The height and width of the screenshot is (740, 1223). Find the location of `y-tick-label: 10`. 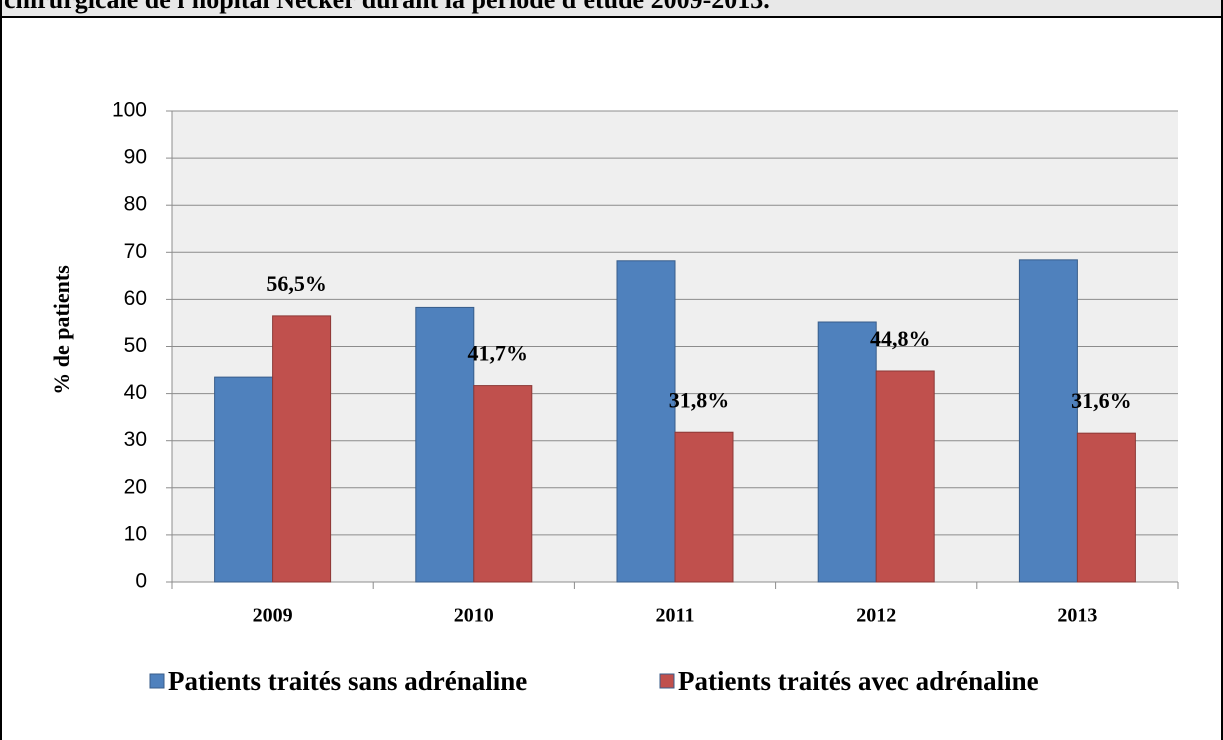

y-tick-label: 10 is located at coordinates (135, 533).